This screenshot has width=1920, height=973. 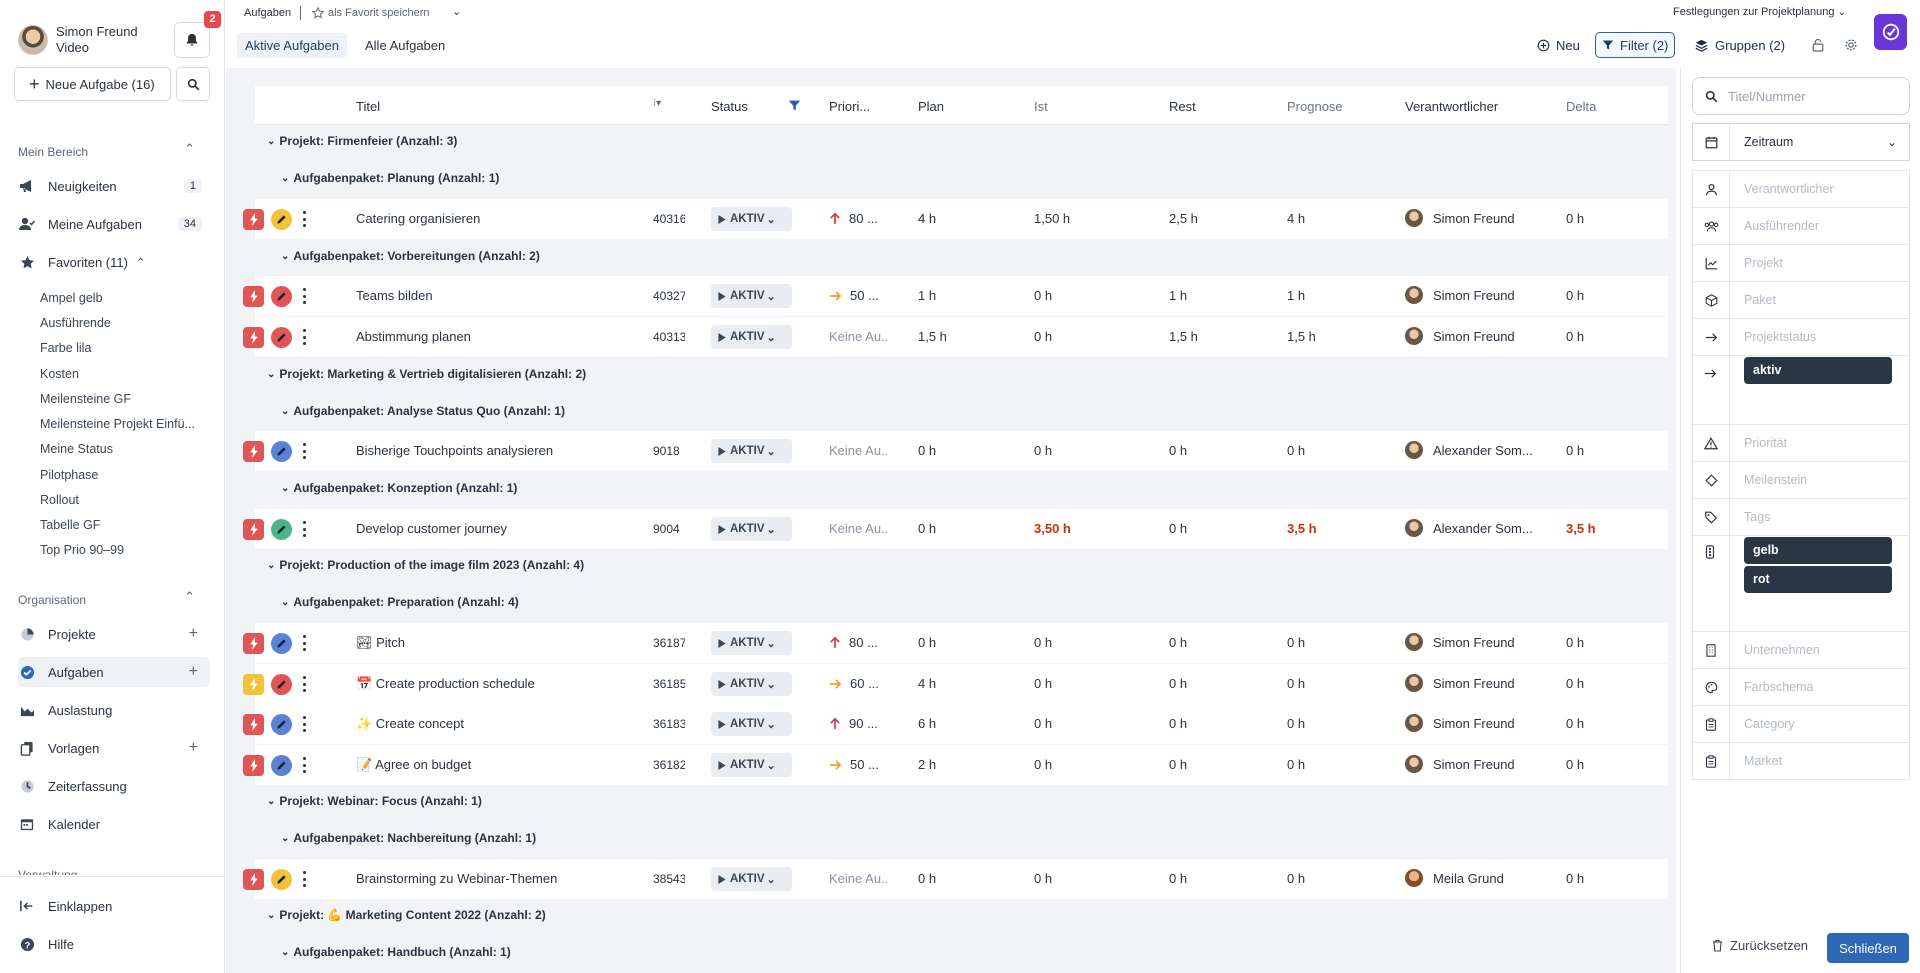 What do you see at coordinates (931, 106) in the screenshot?
I see `col-plan: Plan` at bounding box center [931, 106].